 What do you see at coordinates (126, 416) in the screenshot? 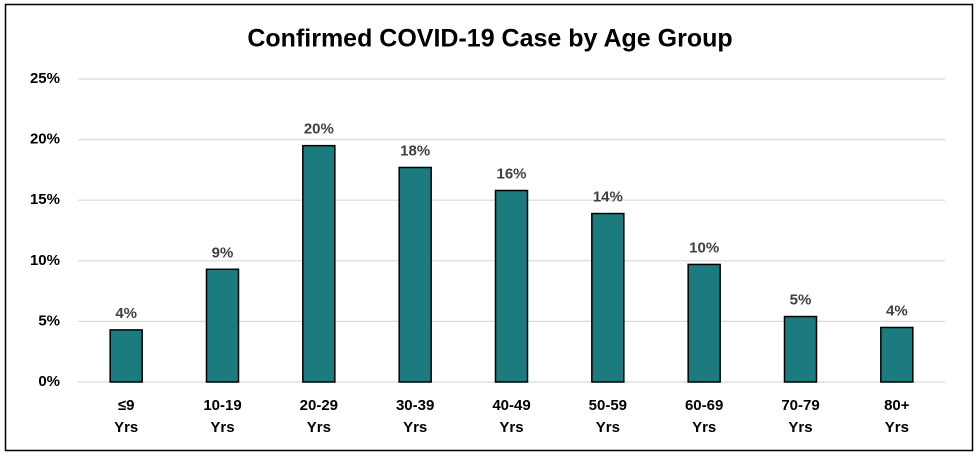
I see `x-tick-label: ≤9 Yrs` at bounding box center [126, 416].